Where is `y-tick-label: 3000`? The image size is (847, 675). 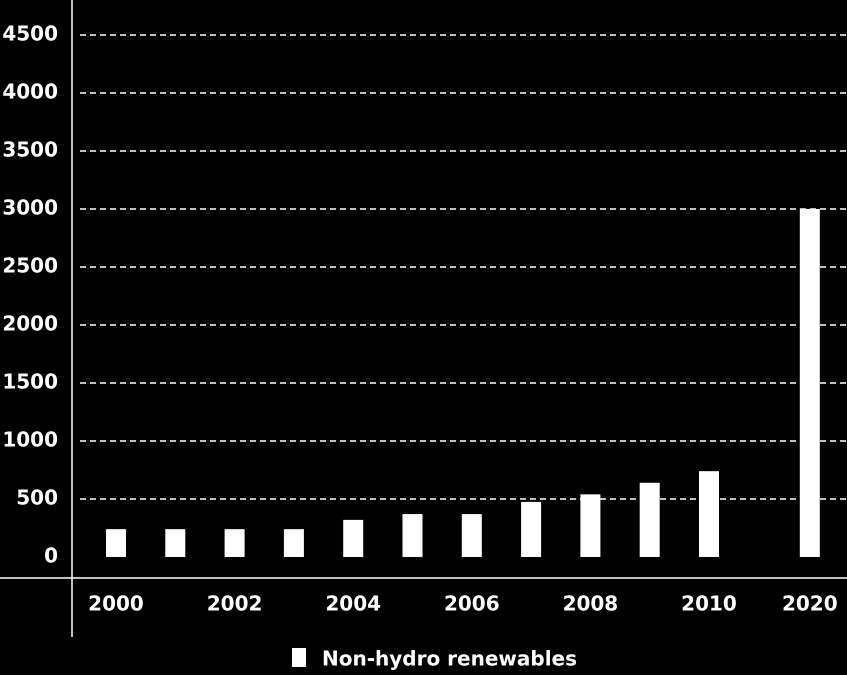 y-tick-label: 3000 is located at coordinates (30, 208).